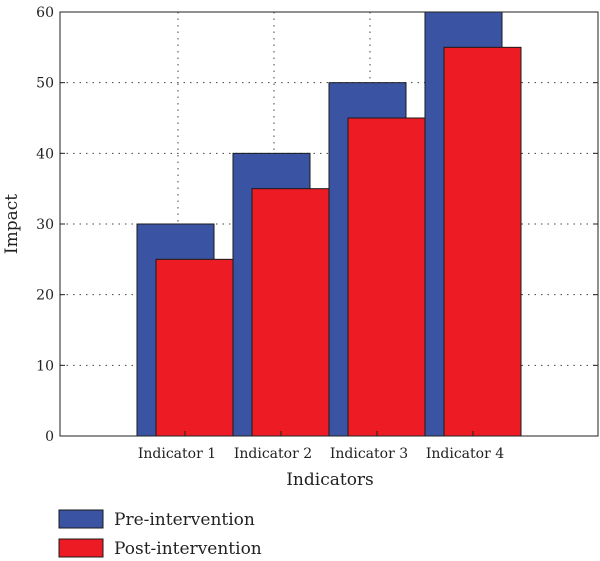 Image resolution: width=600 pixels, height=561 pixels. I want to click on x-tick-label: Indicator 4, so click(465, 454).